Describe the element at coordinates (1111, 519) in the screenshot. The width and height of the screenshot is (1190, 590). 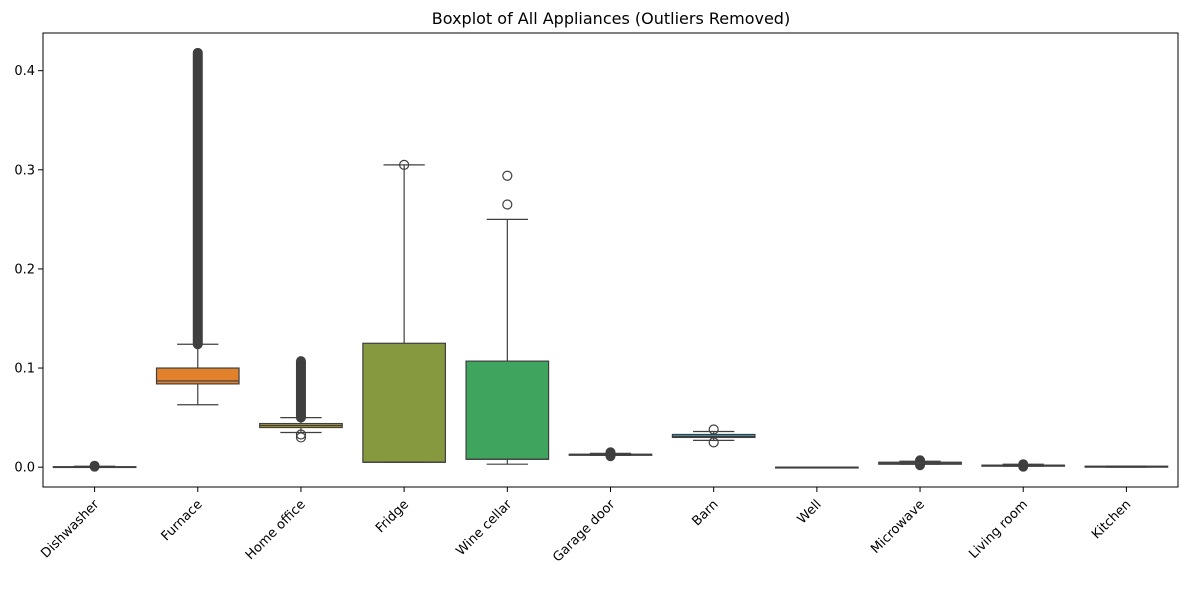
I see `x-tick-label: Kitchen` at that location.